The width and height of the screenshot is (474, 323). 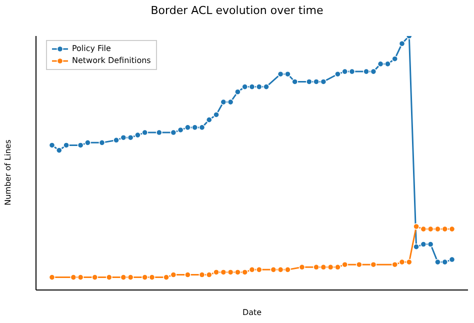 I want to click on x-axis-title: Date, so click(x=252, y=312).